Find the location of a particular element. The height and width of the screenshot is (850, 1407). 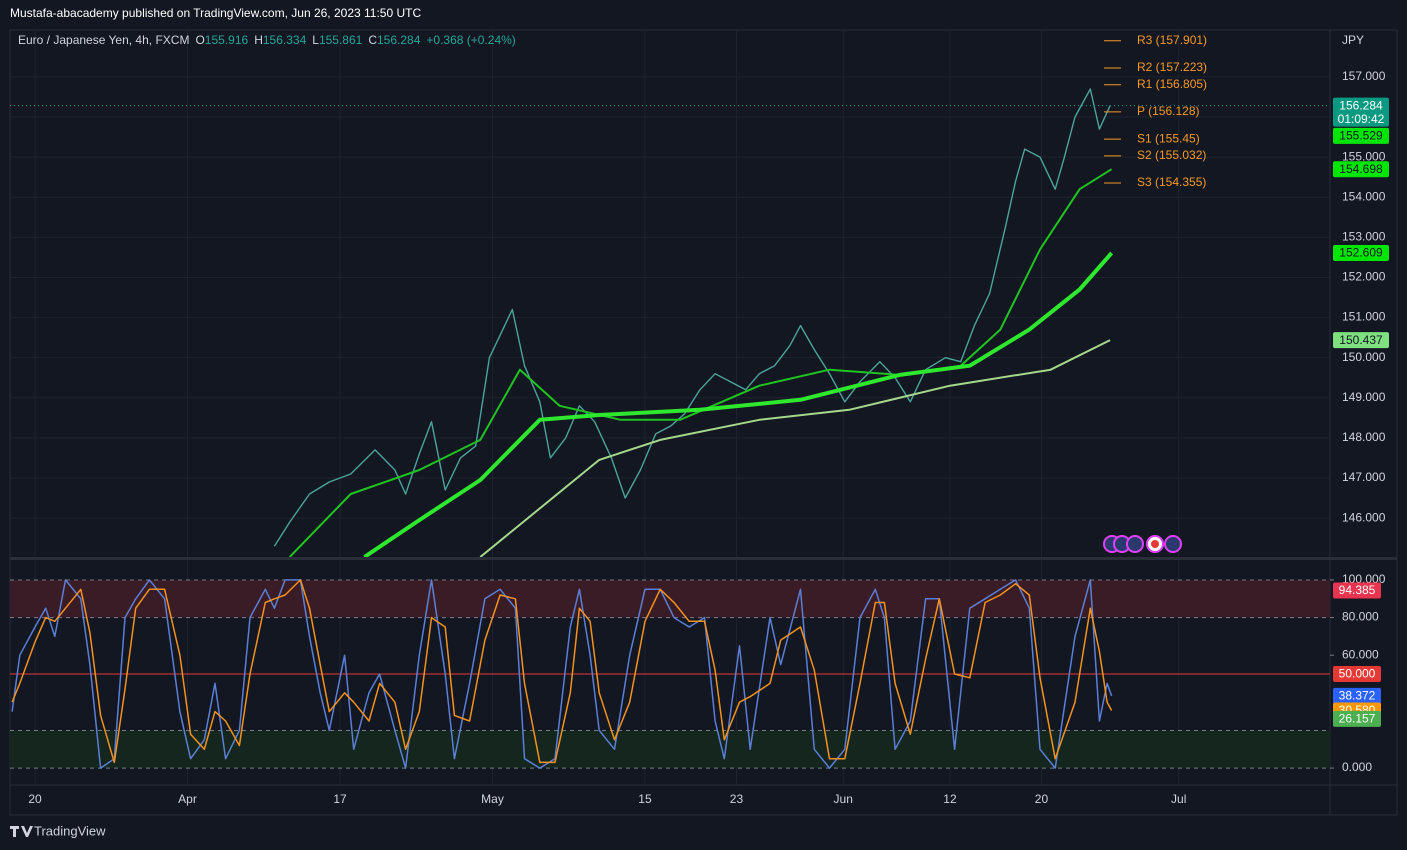

pivot-label: S1 (155.45) is located at coordinates (1168, 138).